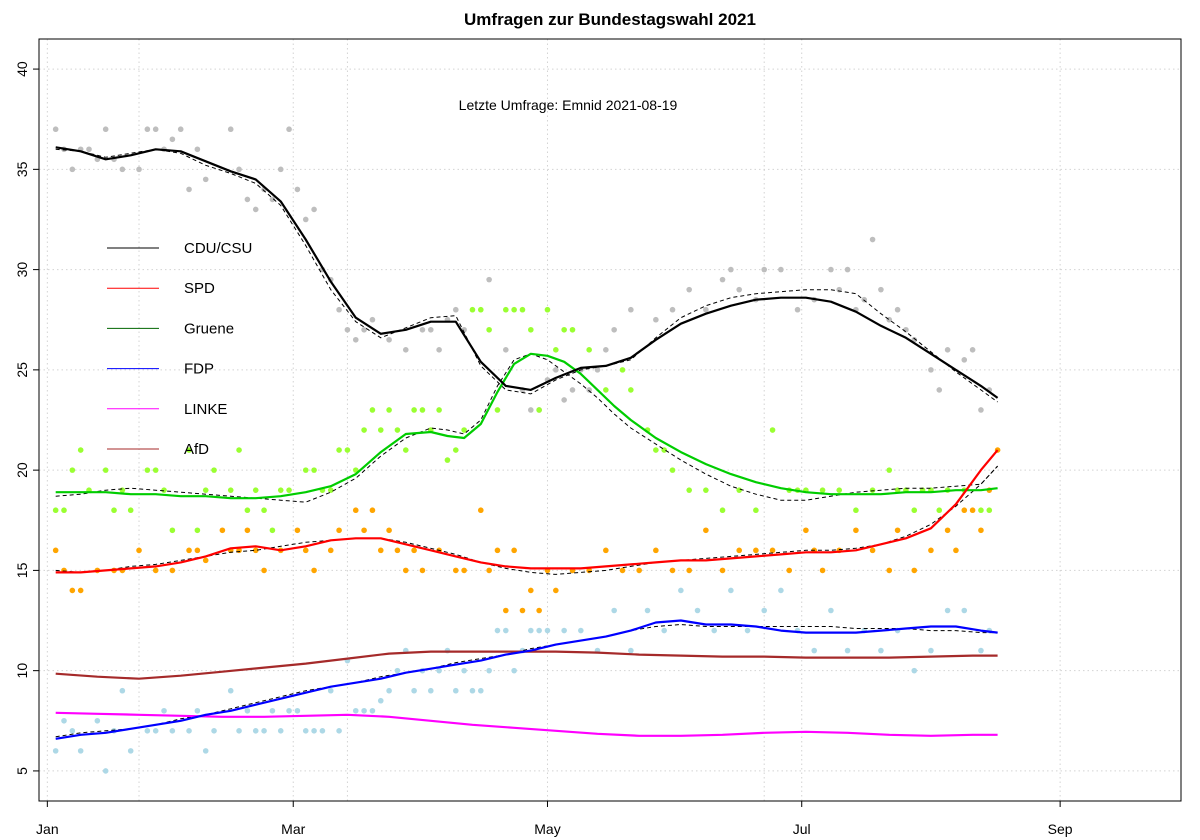  What do you see at coordinates (526, 724) in the screenshot?
I see `series-line-linke` at bounding box center [526, 724].